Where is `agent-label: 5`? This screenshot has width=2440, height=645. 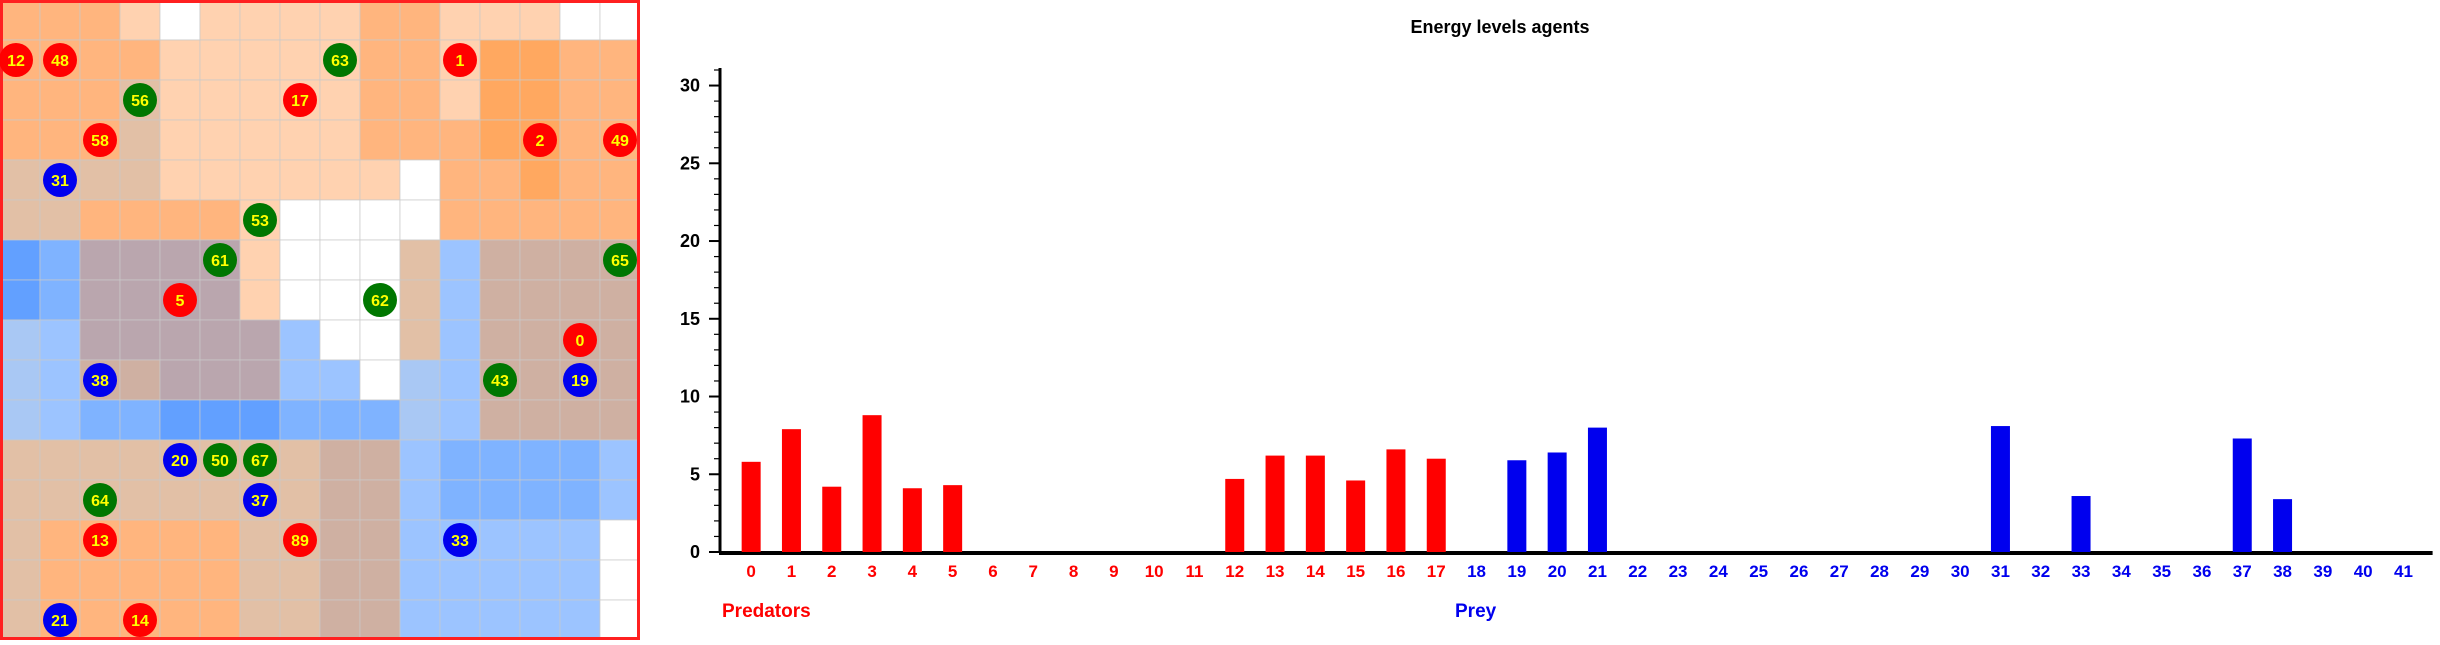
agent-label: 5 is located at coordinates (180, 301).